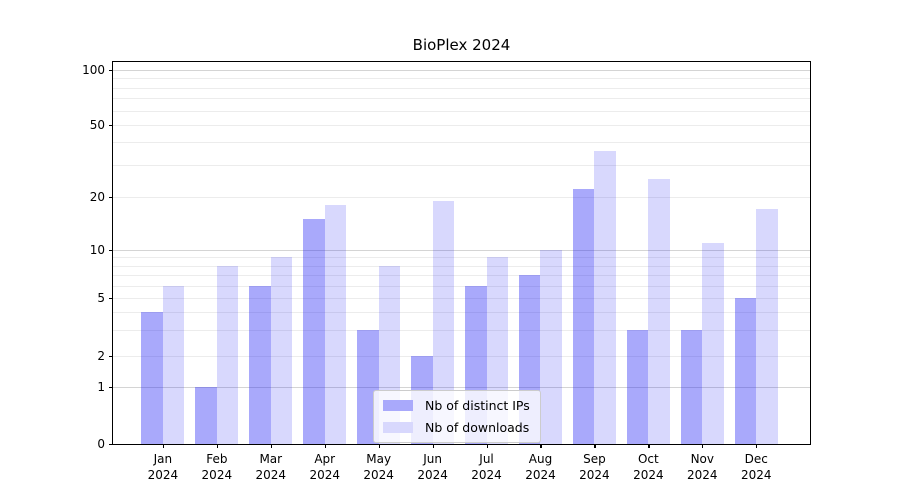 Image resolution: width=900 pixels, height=500 pixels. Describe the element at coordinates (745, 371) in the screenshot. I see `bar-distinct-ips-dec` at that location.